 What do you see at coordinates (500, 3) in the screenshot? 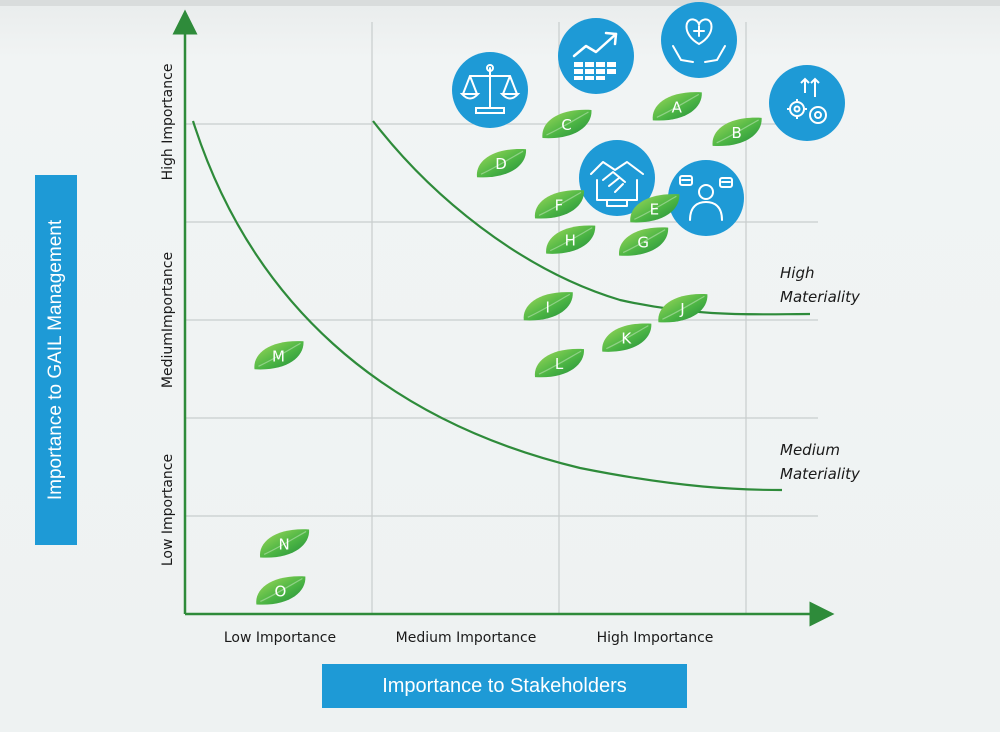
I see `top-strip` at bounding box center [500, 3].